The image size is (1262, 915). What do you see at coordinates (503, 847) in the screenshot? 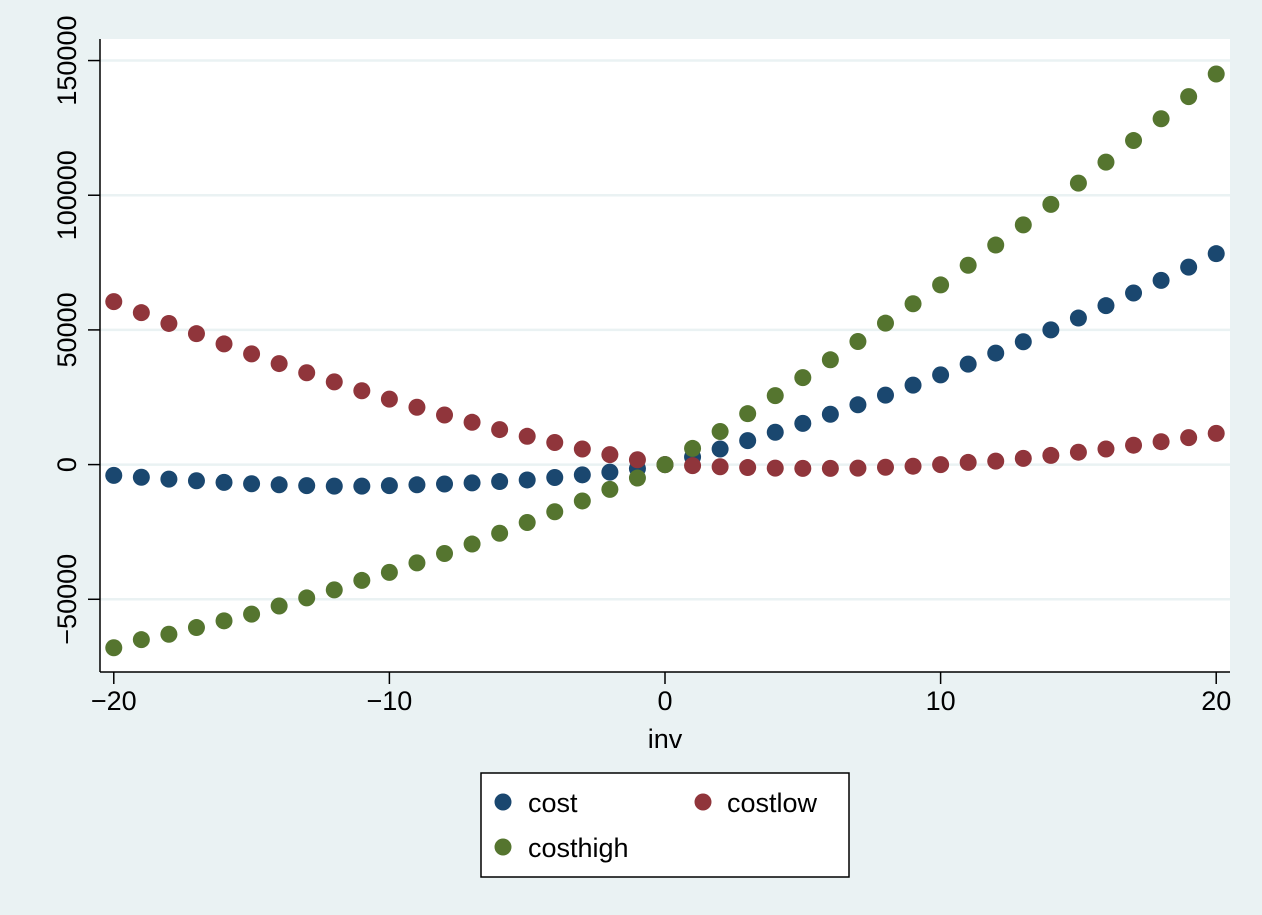
I see `legend-marker-costhigh` at bounding box center [503, 847].